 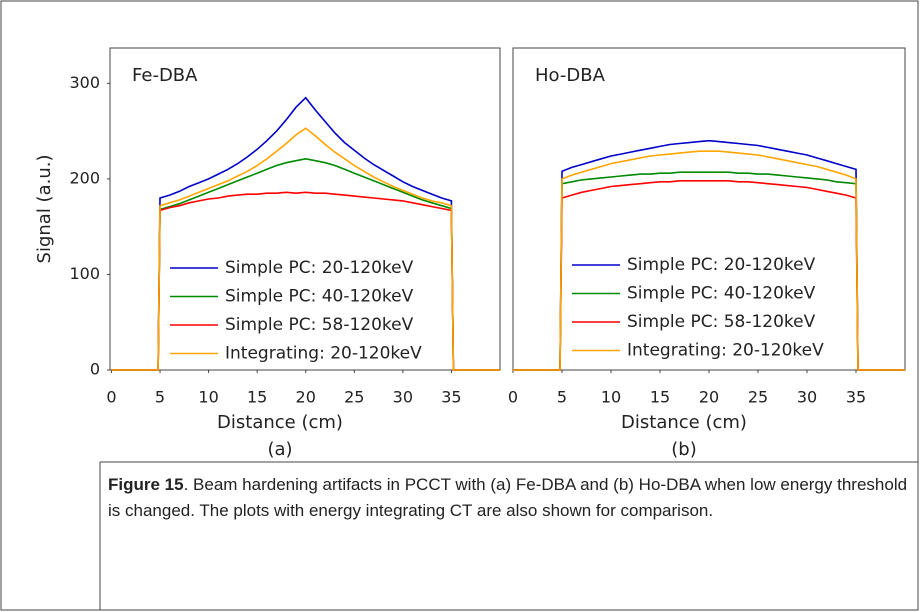 What do you see at coordinates (683, 449) in the screenshot?
I see `panel-label: (b)` at bounding box center [683, 449].